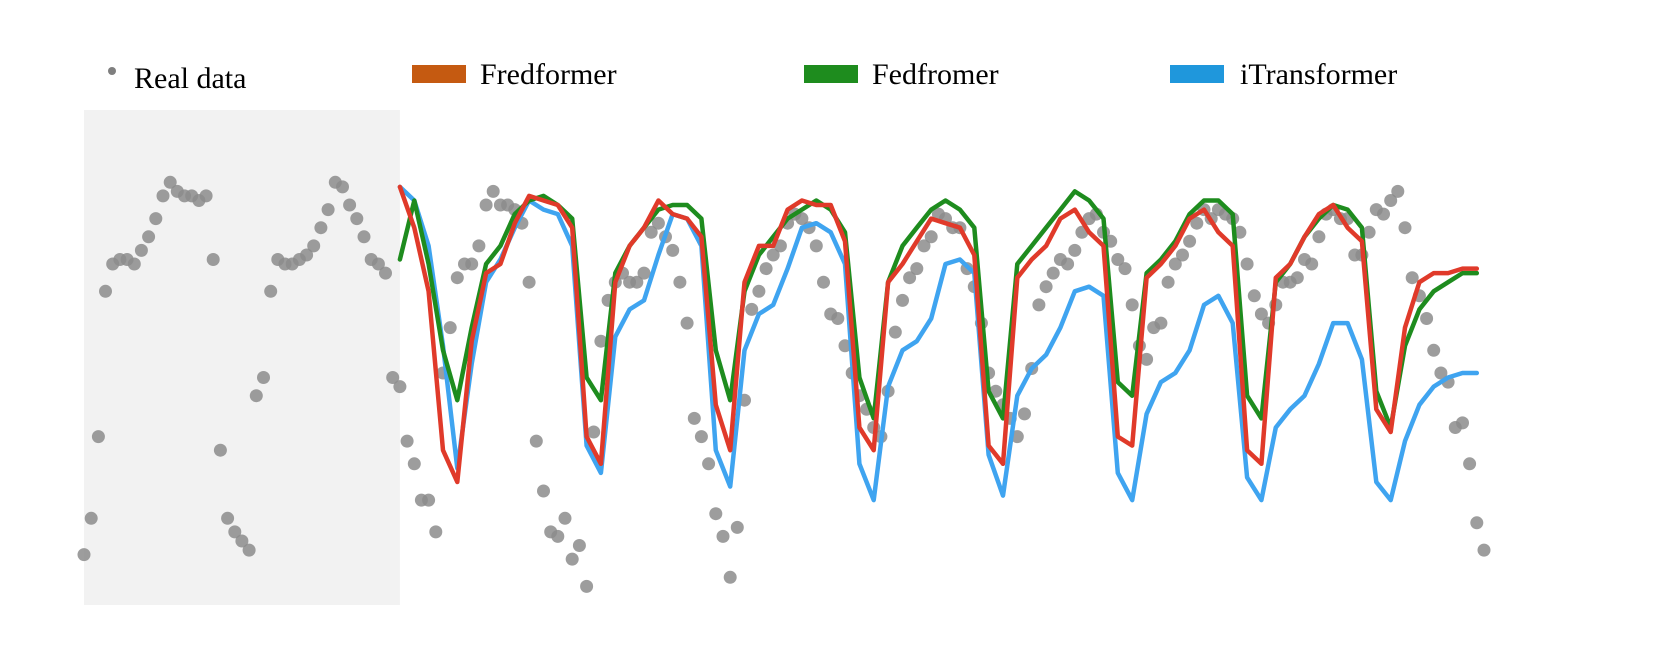  What do you see at coordinates (514, 74) in the screenshot?
I see `legend-item-fredformer: Fredformer` at bounding box center [514, 74].